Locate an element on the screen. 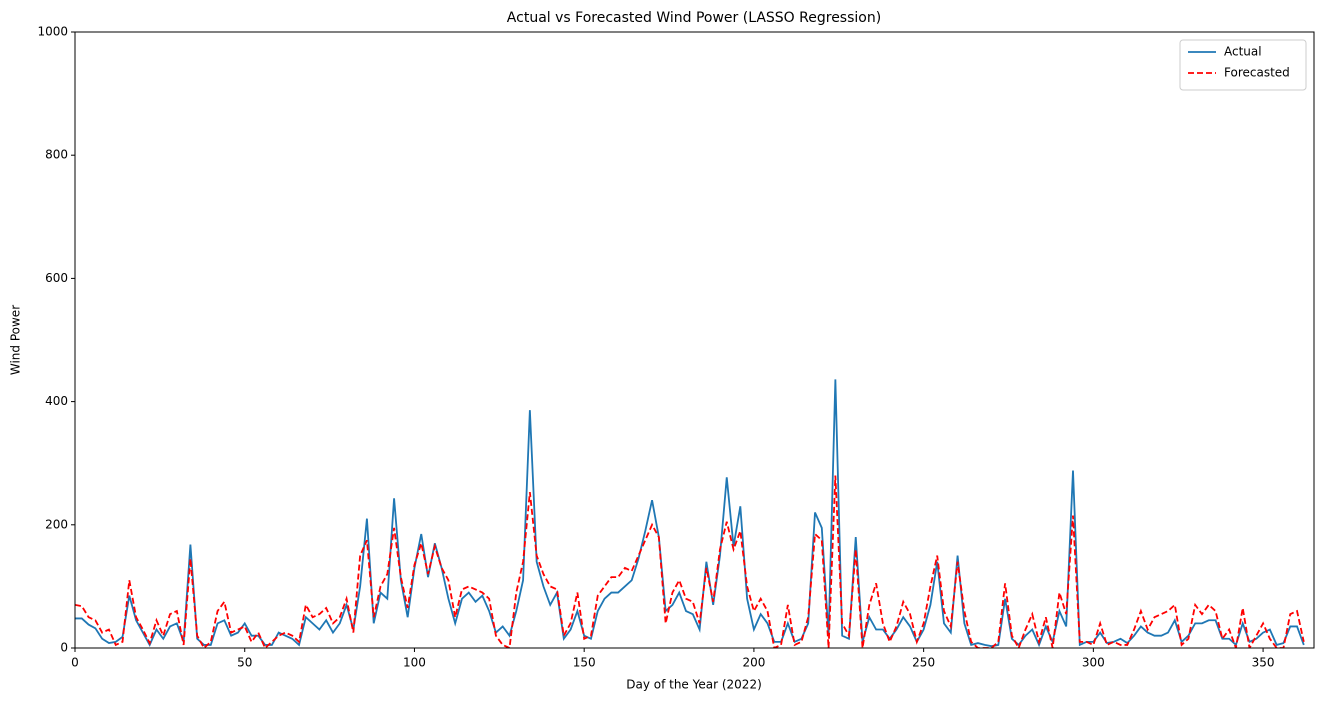 The image size is (1324, 701). x-tick-label: 250 is located at coordinates (923, 663).